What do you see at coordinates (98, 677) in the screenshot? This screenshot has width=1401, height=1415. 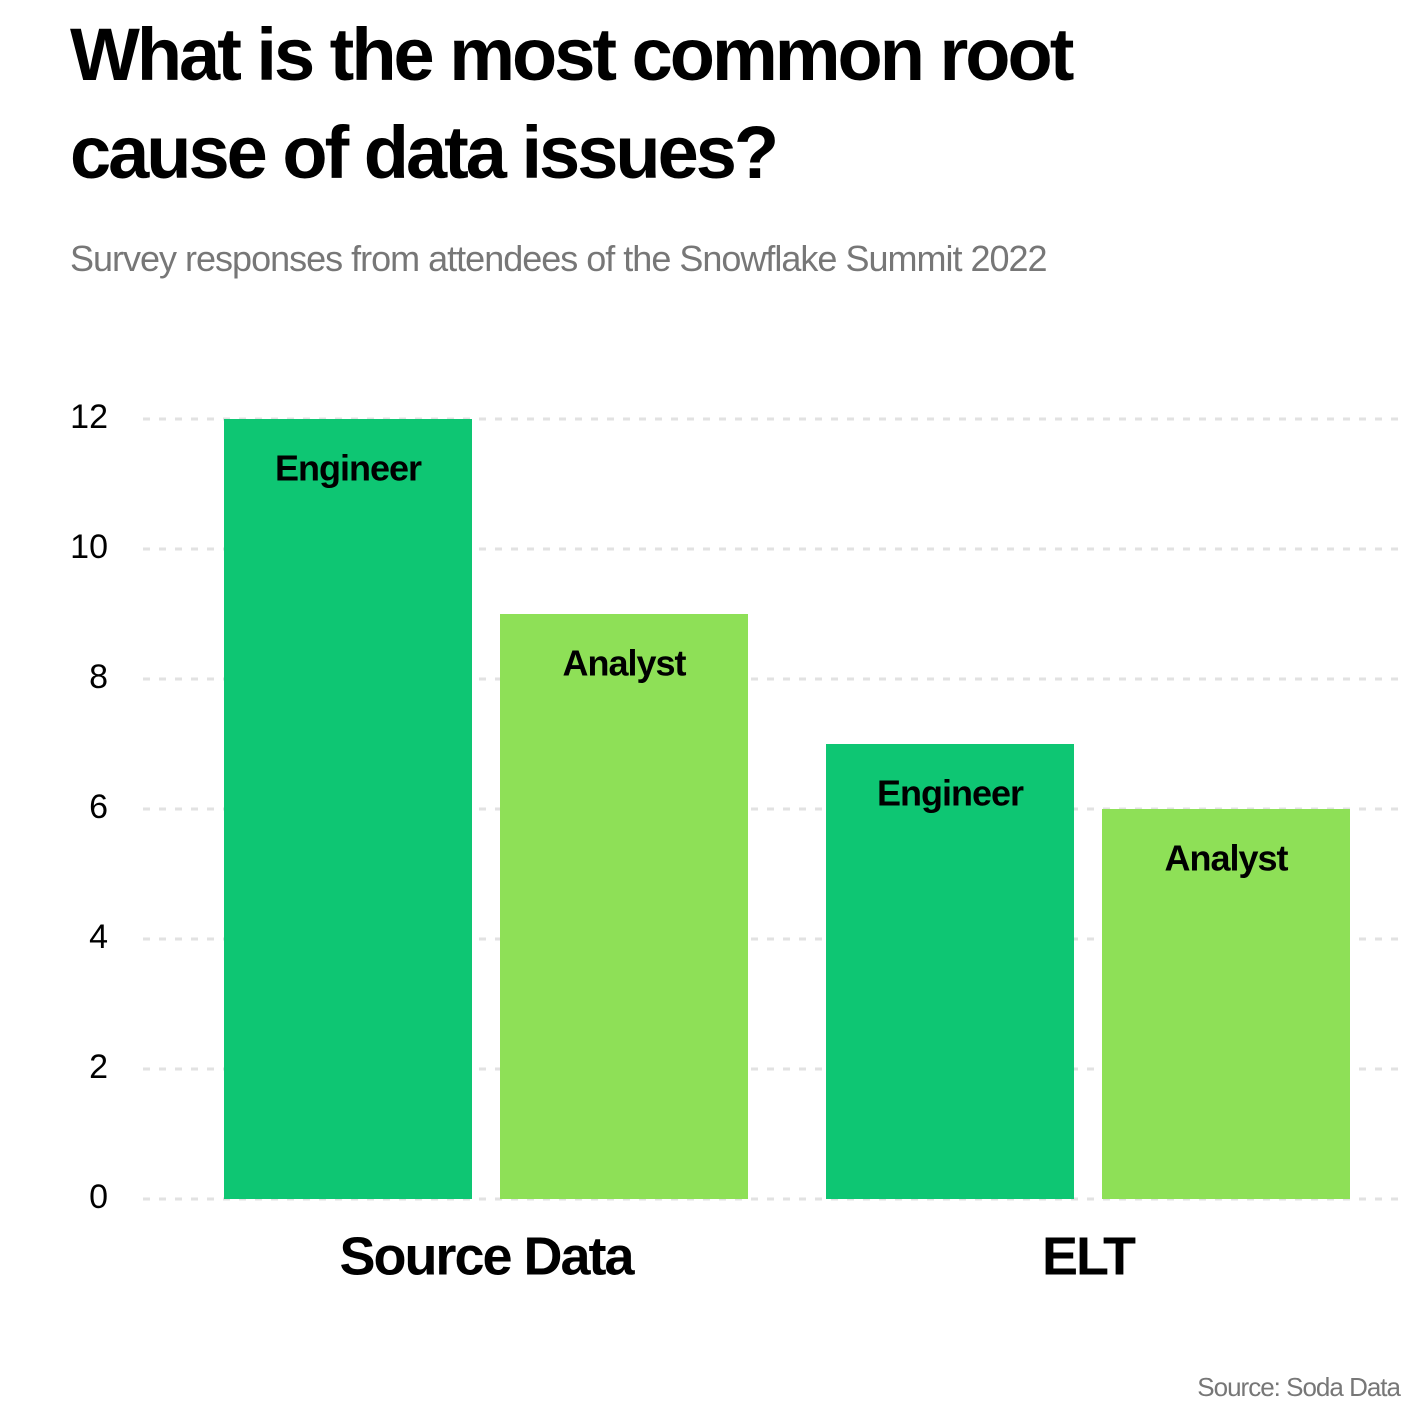 I see `y-tick-label: 8` at bounding box center [98, 677].